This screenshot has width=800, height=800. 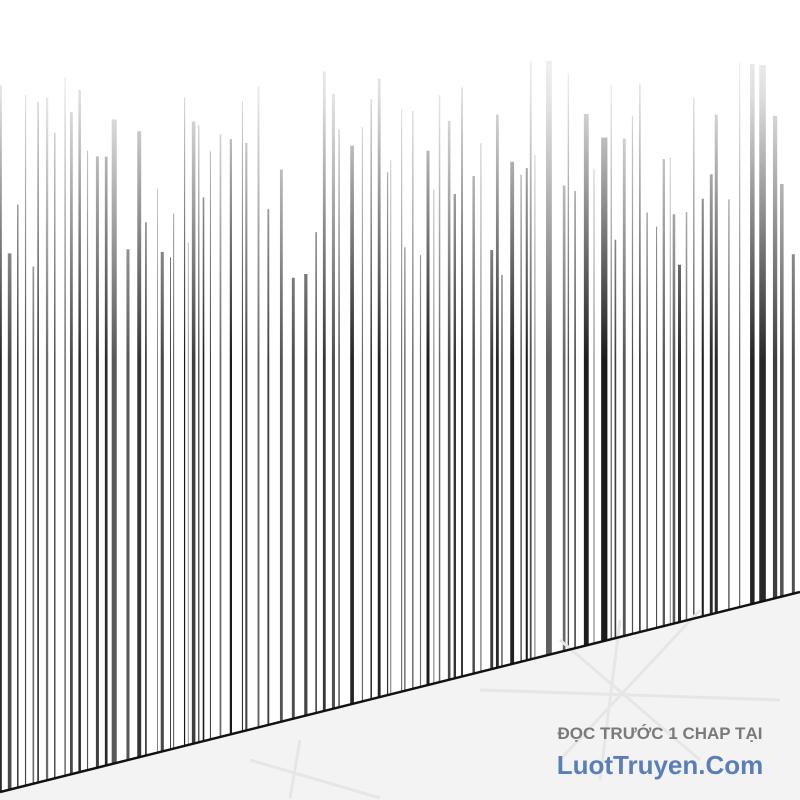 I want to click on watermark-site: LuotTruyen.Com, so click(x=660, y=765).